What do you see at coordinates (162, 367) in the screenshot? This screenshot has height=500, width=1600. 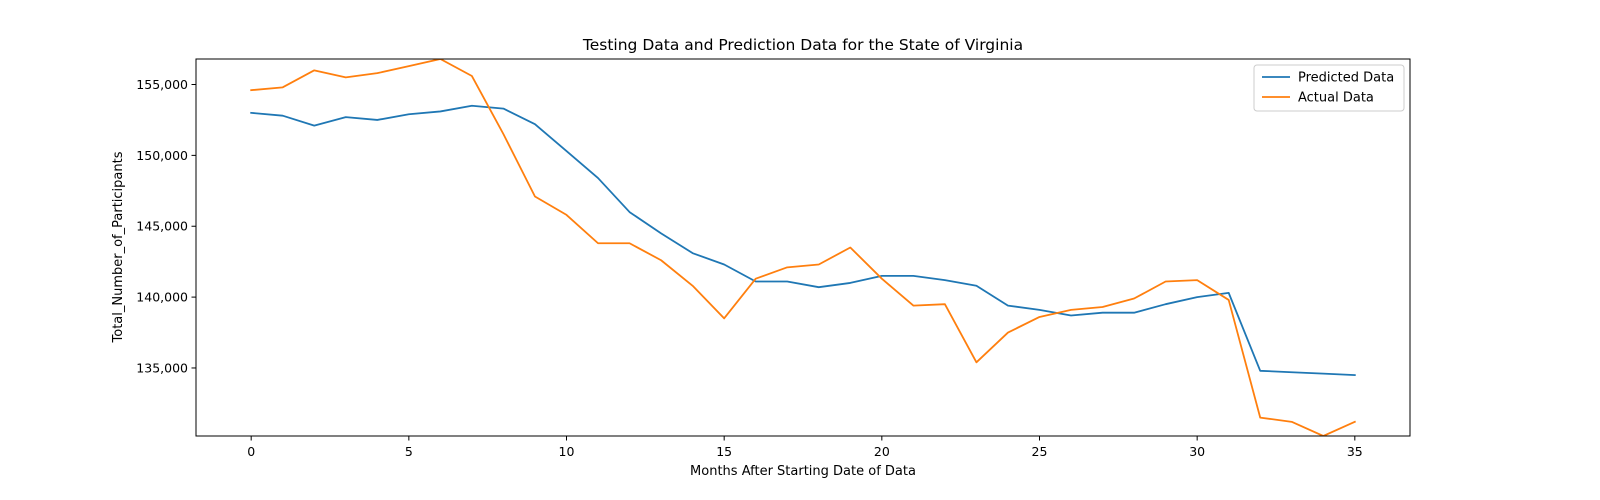 I see `y-tick-label: 135,000` at bounding box center [162, 367].